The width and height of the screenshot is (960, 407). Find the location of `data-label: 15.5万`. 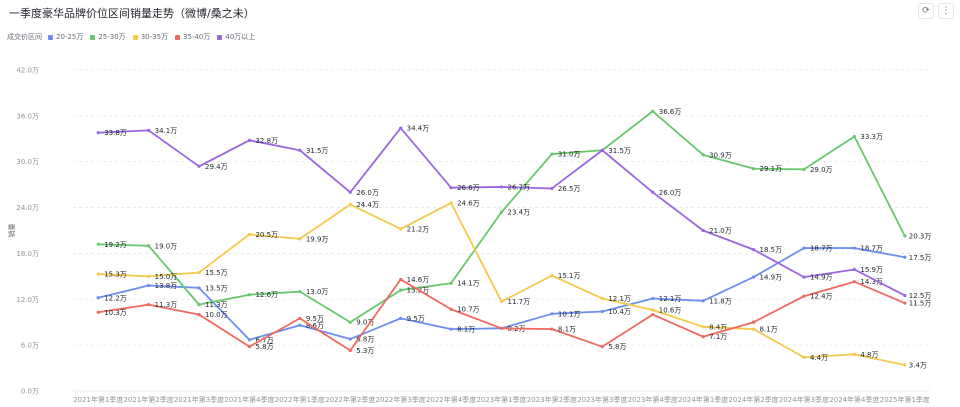

data-label: 15.5万 is located at coordinates (216, 273).